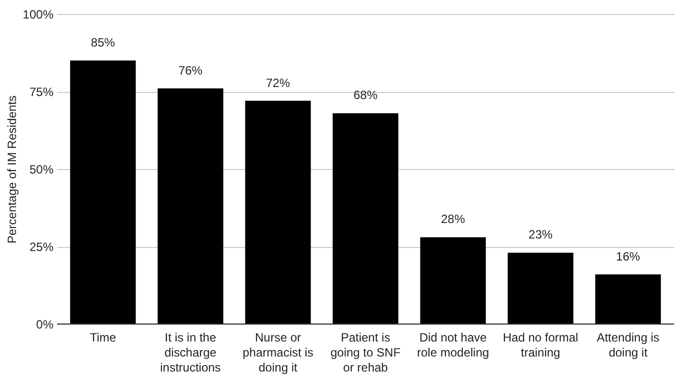 Image resolution: width=685 pixels, height=378 pixels. What do you see at coordinates (103, 43) in the screenshot?
I see `data-label: 85%` at bounding box center [103, 43].